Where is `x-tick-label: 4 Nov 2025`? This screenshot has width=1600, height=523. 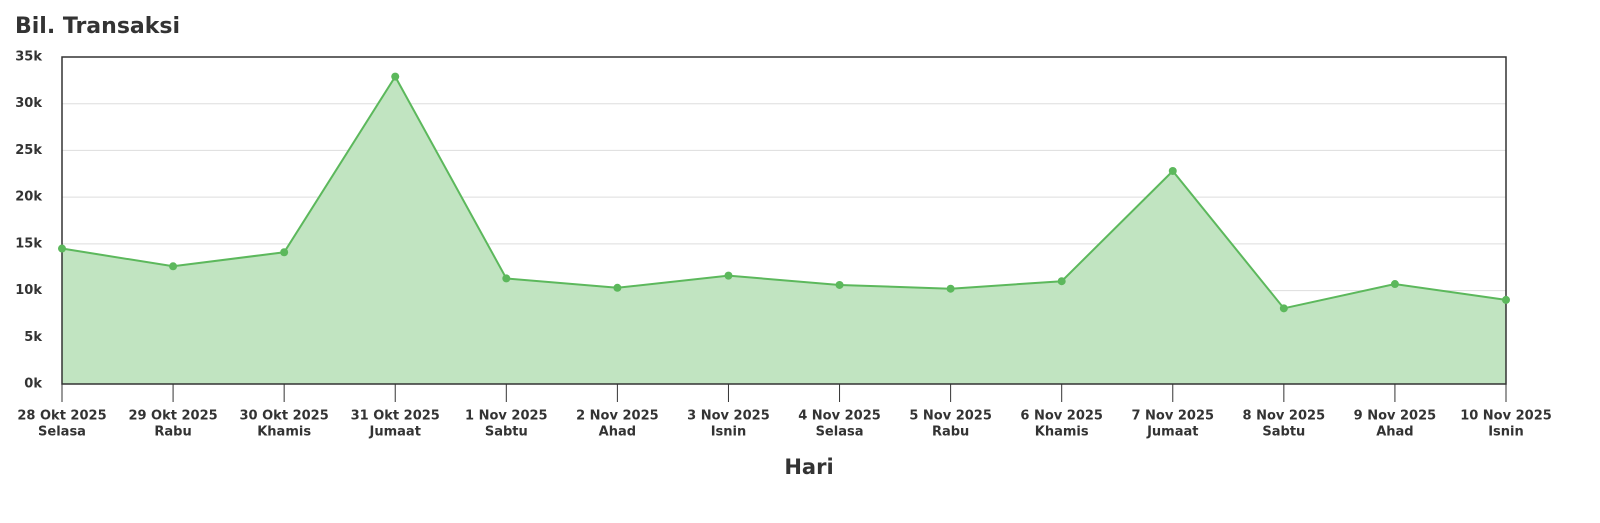 x-tick-label: 4 Nov 2025 is located at coordinates (839, 416).